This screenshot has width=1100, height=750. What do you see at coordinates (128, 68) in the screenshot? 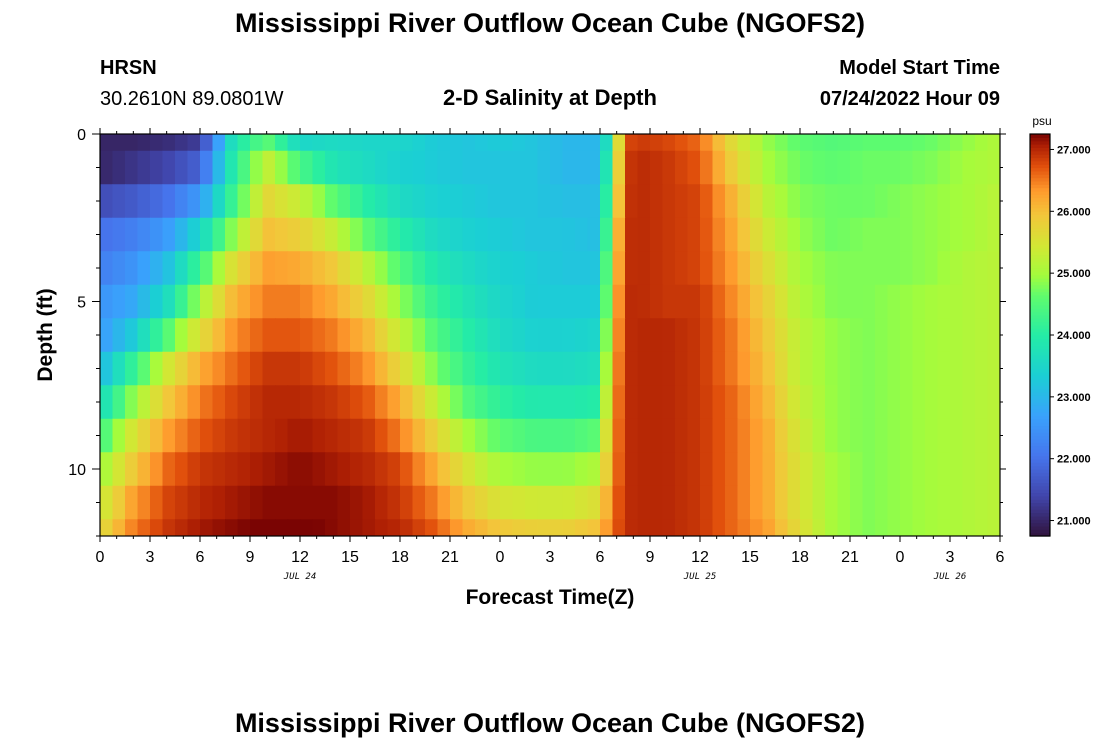
I see `station-name: HRSN` at bounding box center [128, 68].